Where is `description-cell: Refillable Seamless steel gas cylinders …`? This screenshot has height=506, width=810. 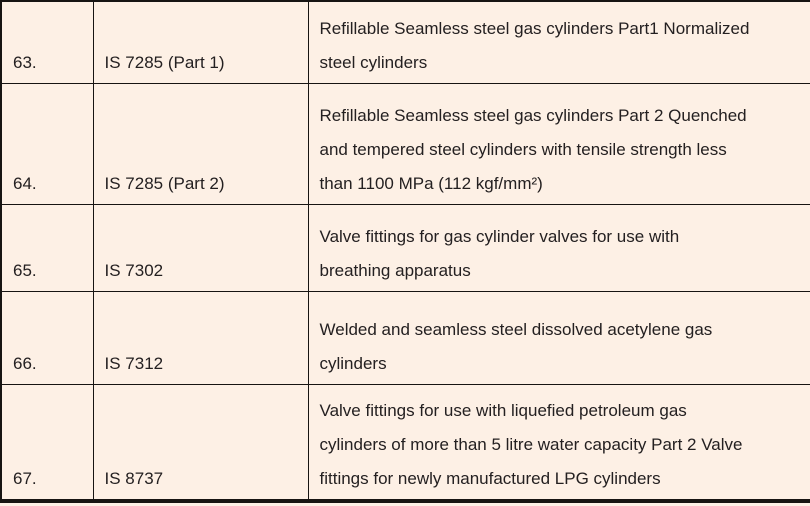
description-cell: Refillable Seamless steel gas cylinders … is located at coordinates (558, 42).